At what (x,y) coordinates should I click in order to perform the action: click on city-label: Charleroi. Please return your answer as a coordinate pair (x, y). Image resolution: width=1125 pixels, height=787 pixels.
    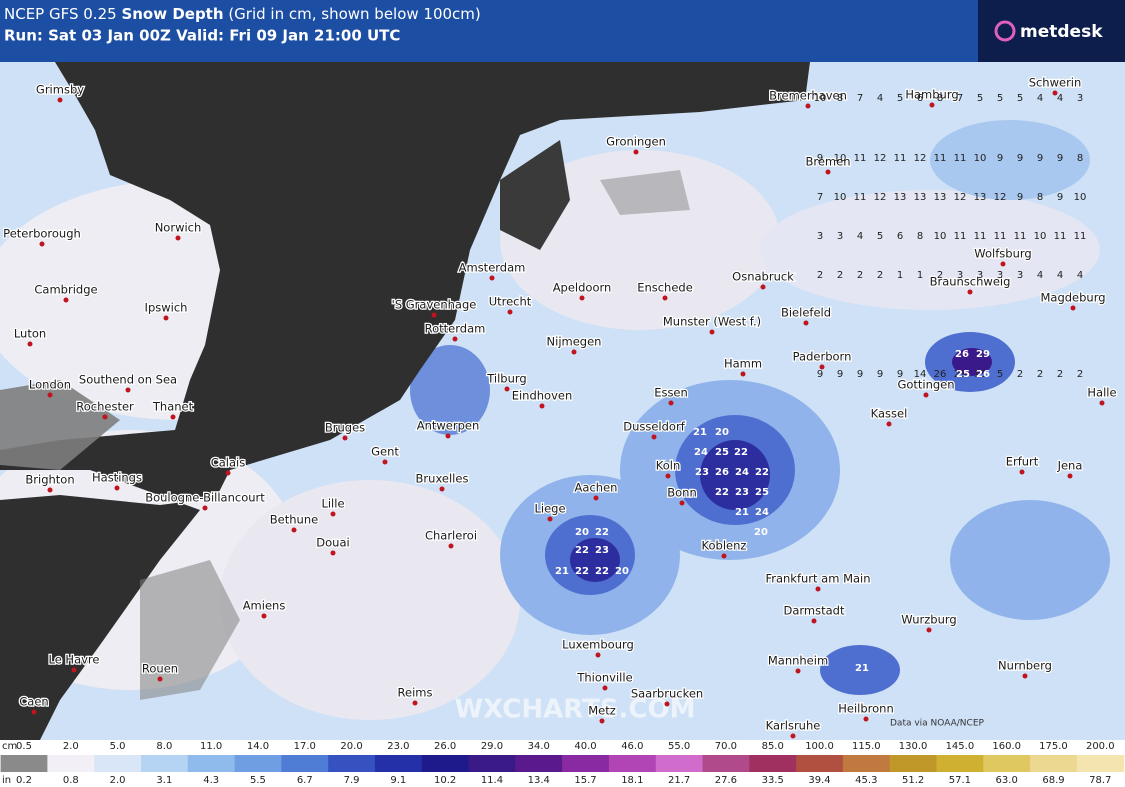
    Looking at the image, I should click on (451, 536).